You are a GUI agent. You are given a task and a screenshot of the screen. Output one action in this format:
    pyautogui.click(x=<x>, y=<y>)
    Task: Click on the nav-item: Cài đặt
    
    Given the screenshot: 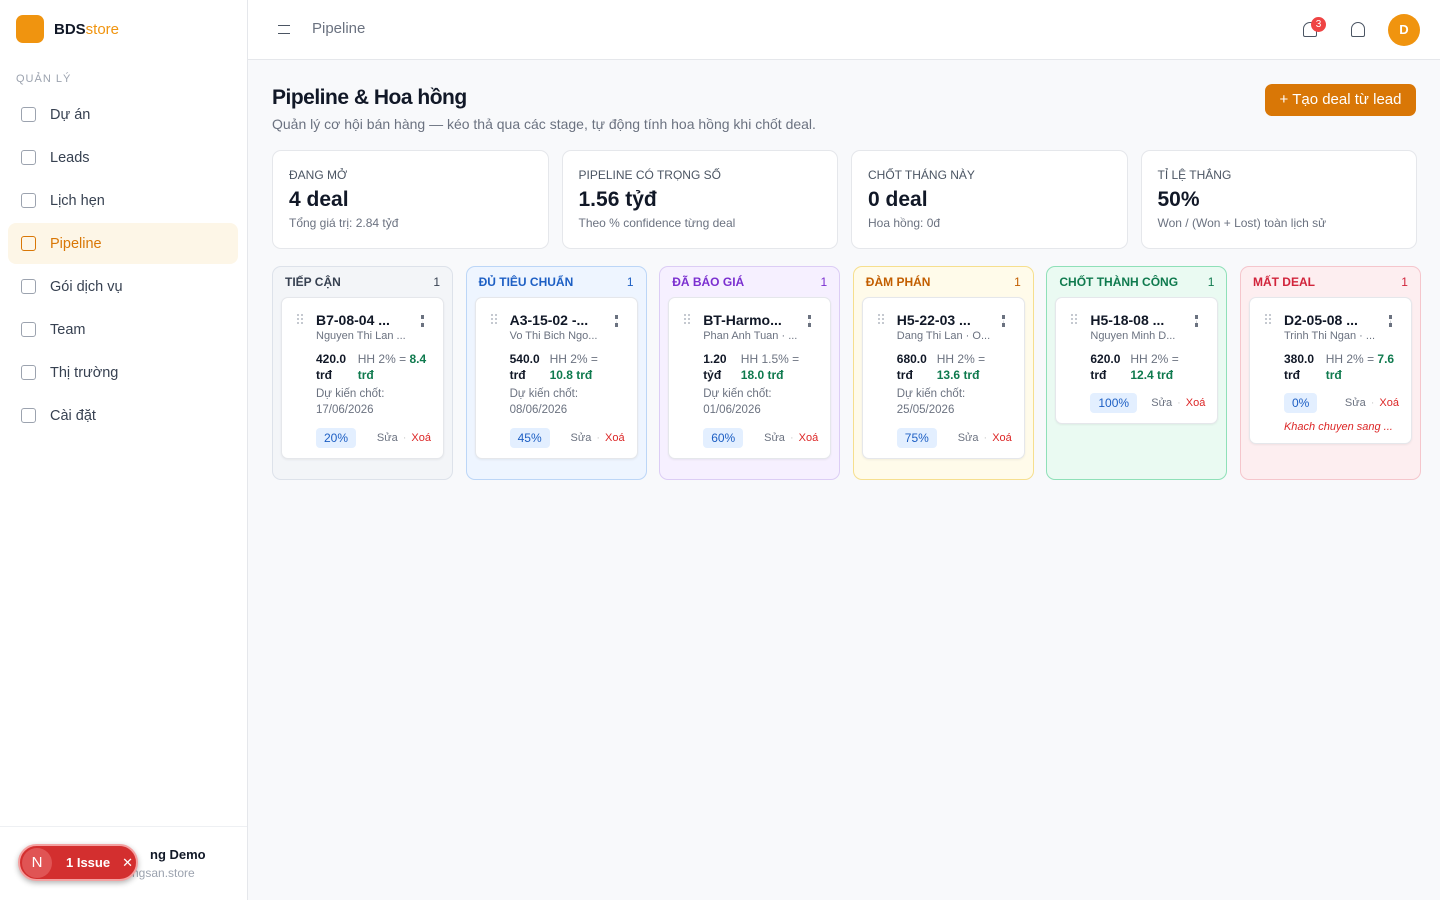 What is the action you would take?
    pyautogui.click(x=123, y=415)
    